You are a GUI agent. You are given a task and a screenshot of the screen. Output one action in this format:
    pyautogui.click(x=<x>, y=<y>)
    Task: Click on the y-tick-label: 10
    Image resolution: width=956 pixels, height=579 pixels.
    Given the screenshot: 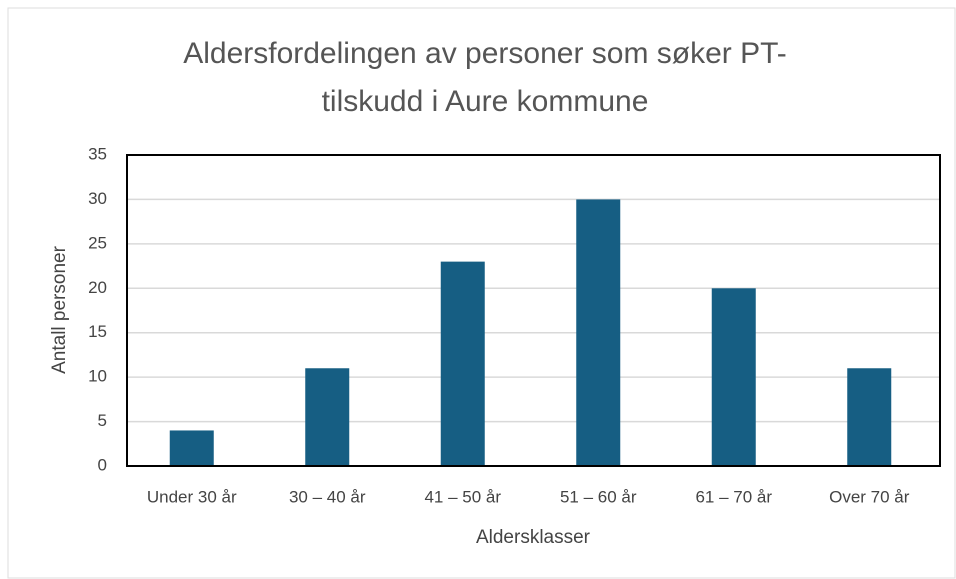 What is the action you would take?
    pyautogui.click(x=97, y=376)
    